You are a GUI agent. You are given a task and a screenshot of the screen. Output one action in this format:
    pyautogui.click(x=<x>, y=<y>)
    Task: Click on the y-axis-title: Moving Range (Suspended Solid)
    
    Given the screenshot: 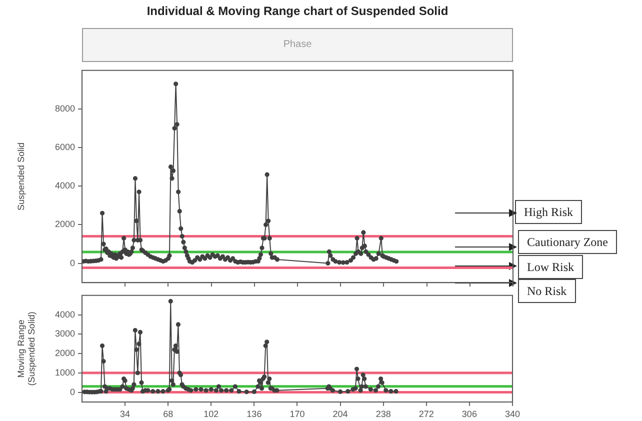 What is the action you would take?
    pyautogui.click(x=26, y=349)
    